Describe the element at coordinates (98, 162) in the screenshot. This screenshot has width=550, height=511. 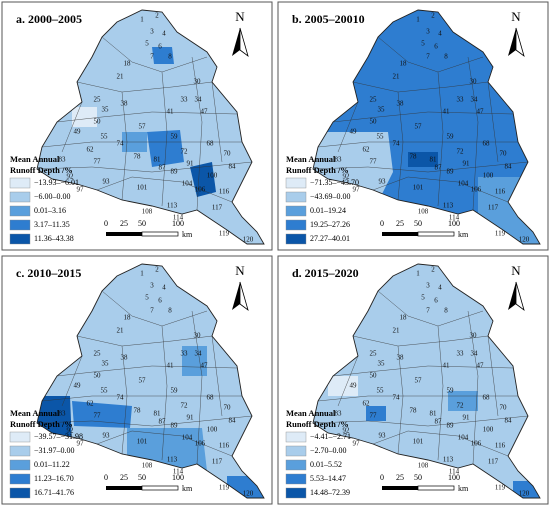
I see `subbasin-label: 77` at that location.